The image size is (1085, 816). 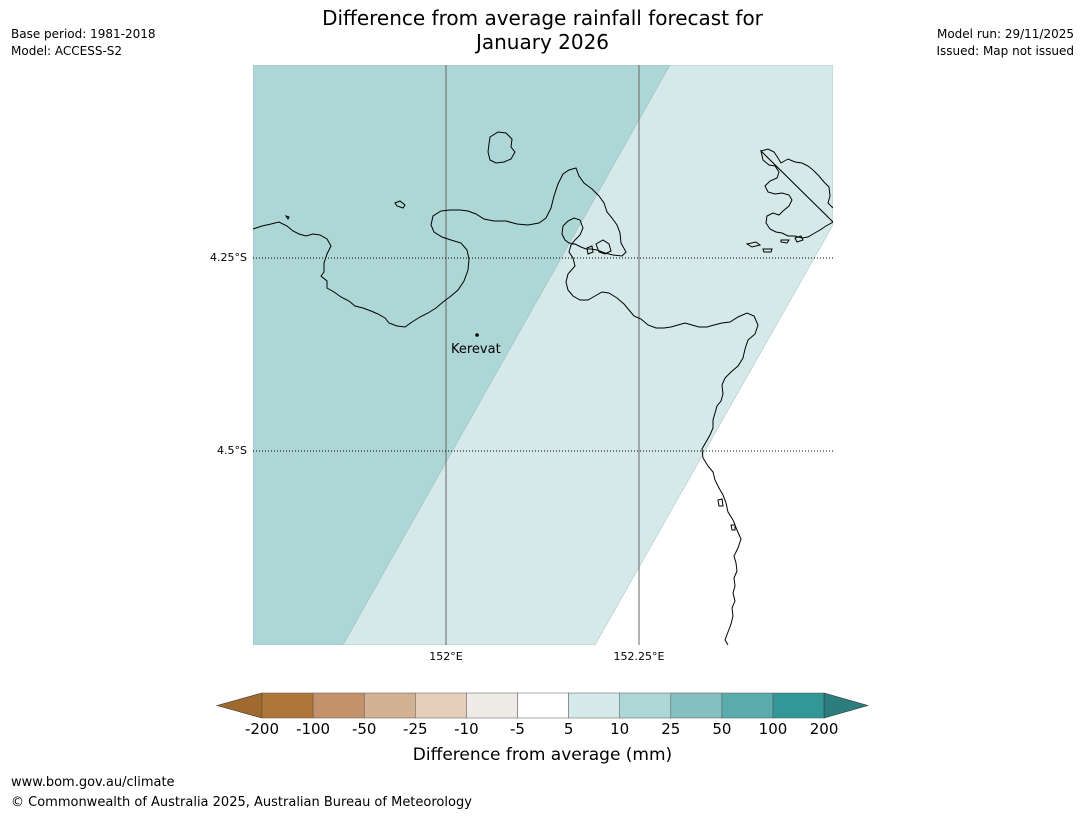 What do you see at coordinates (313, 729) in the screenshot?
I see `colorbar-tick-label: -100` at bounding box center [313, 729].